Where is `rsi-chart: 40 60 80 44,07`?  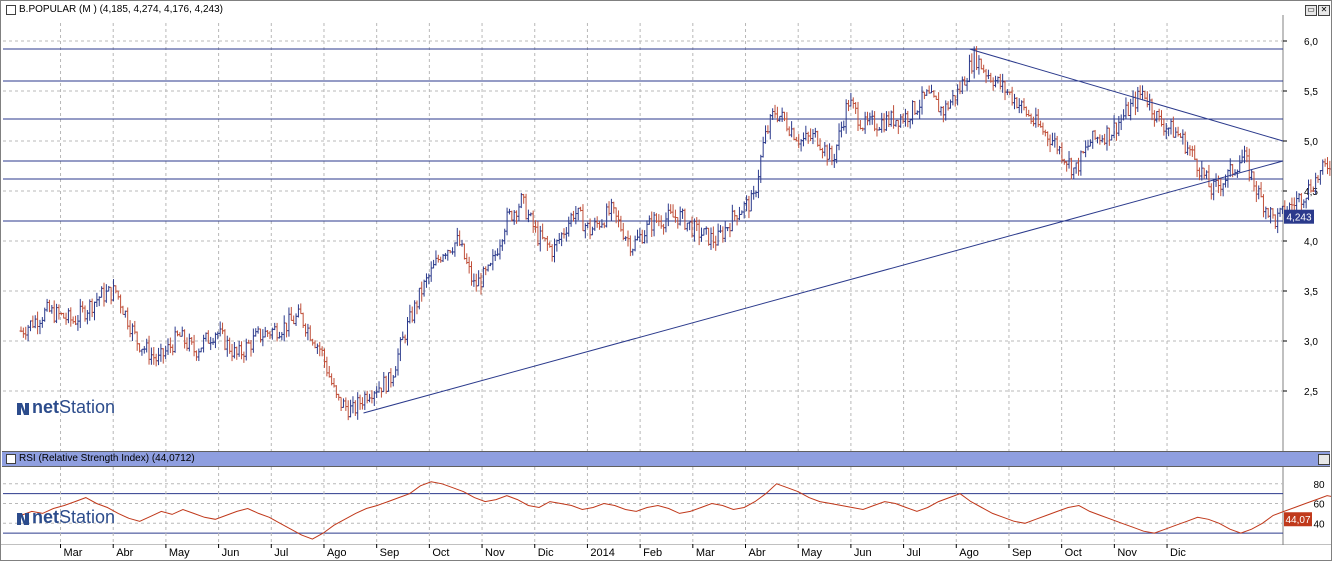
rsi-chart: 40 60 80 44,07 is located at coordinates (666, 506).